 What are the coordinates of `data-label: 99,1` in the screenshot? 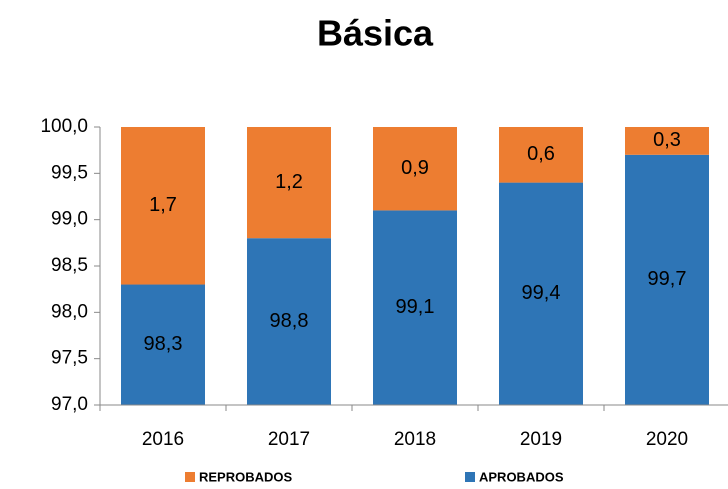 It's located at (415, 307).